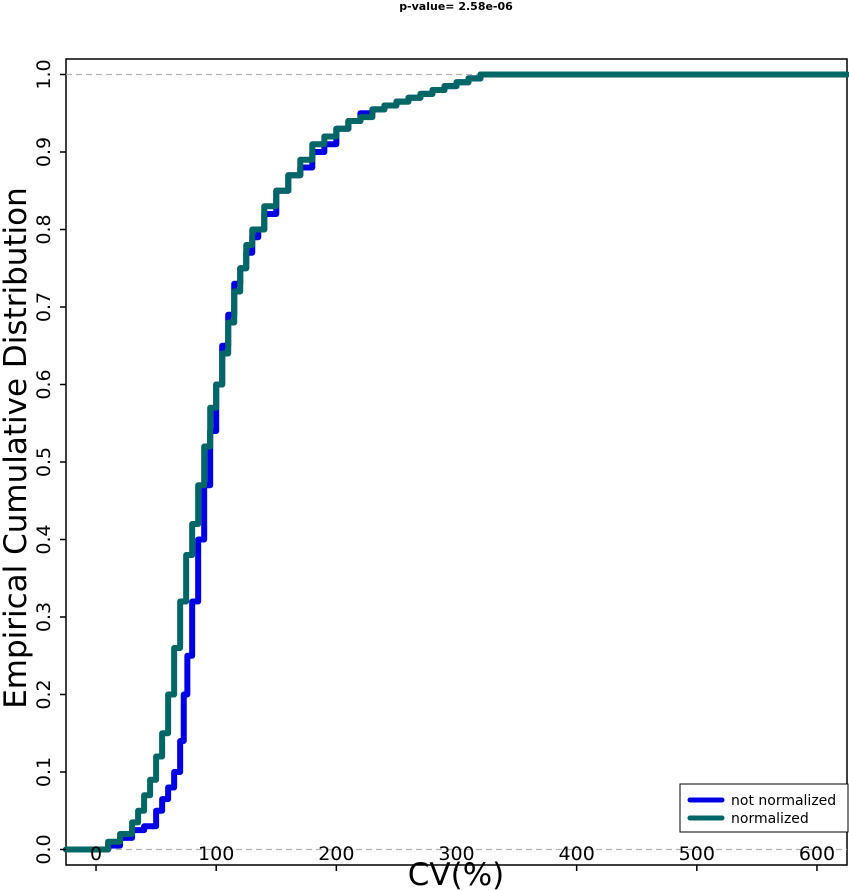  Describe the element at coordinates (44, 617) in the screenshot. I see `y-tick-label: 0.3` at that location.